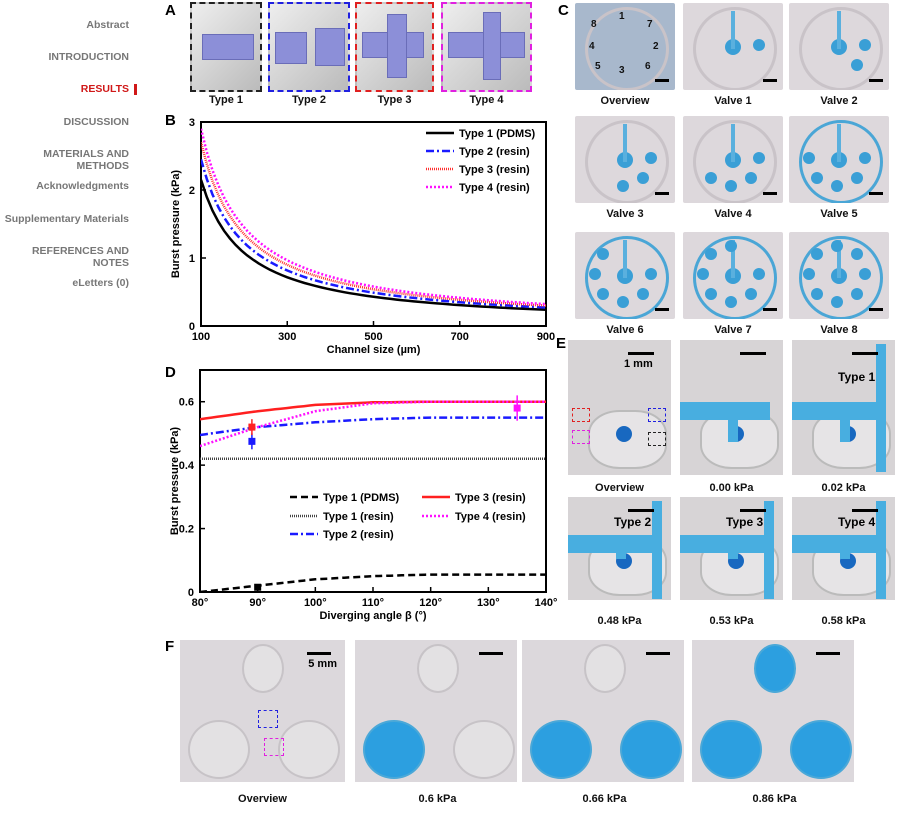 The width and height of the screenshot is (900, 818). What do you see at coordinates (839, 101) in the screenshot?
I see `caption-valve-2: Valve 2` at bounding box center [839, 101].